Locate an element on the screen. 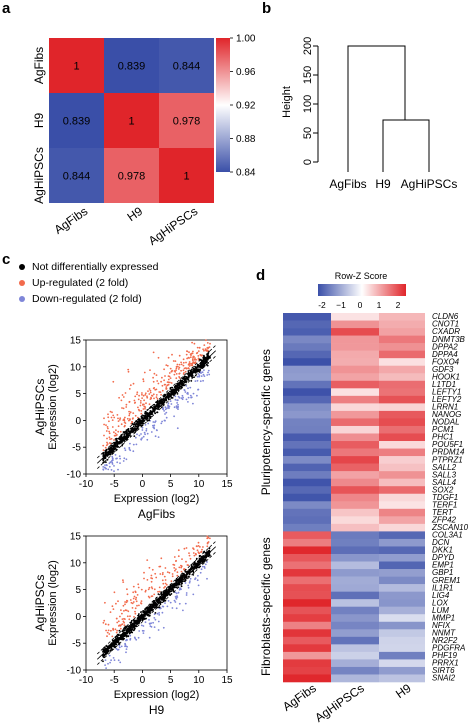  ytick-label: -10 is located at coordinates (74, 671).